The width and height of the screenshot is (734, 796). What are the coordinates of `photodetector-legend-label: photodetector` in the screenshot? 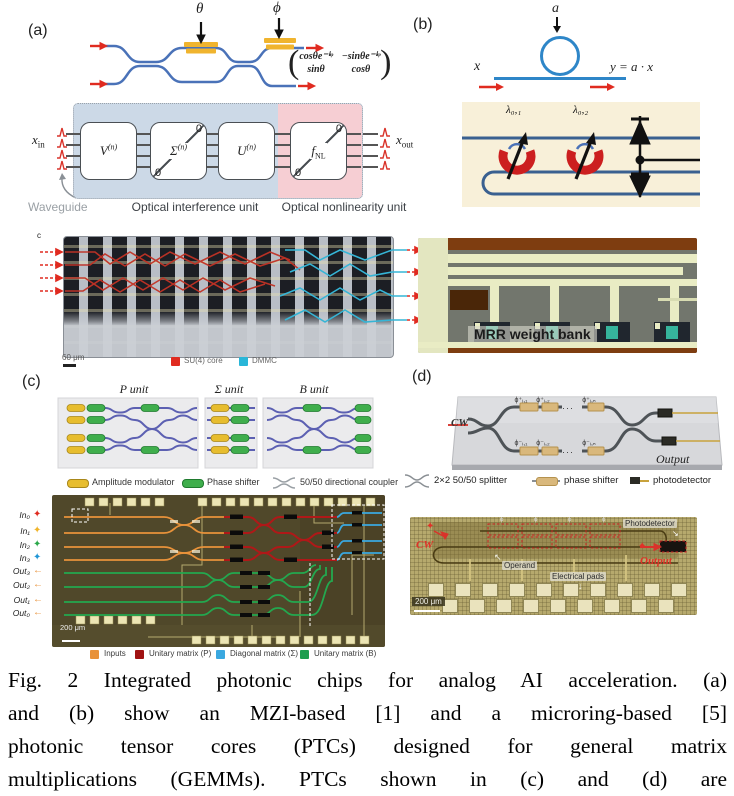 It's located at (682, 480).